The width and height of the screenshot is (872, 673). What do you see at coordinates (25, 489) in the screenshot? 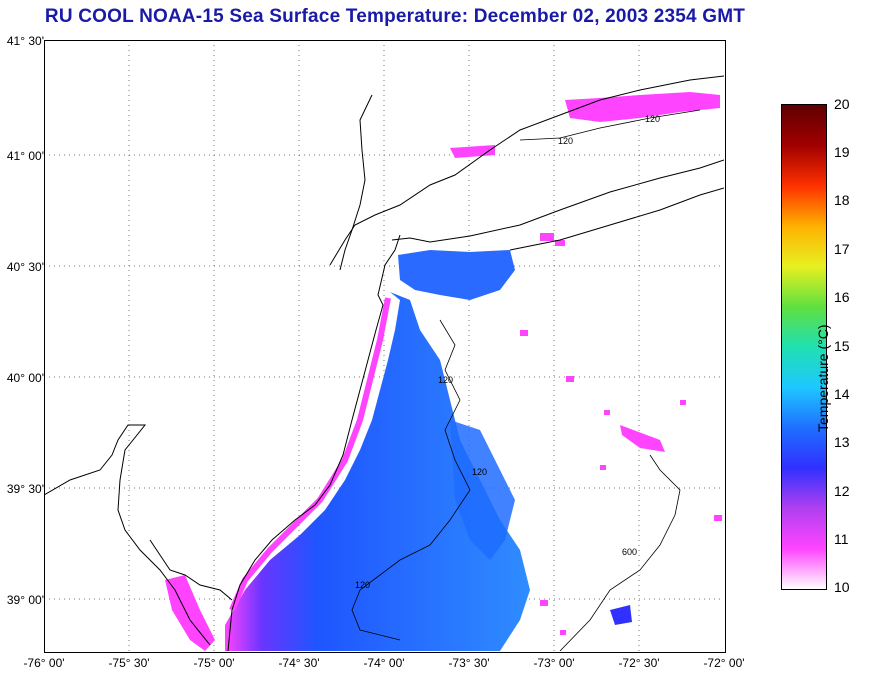
I see `lat-label: 39° 30'` at bounding box center [25, 489].